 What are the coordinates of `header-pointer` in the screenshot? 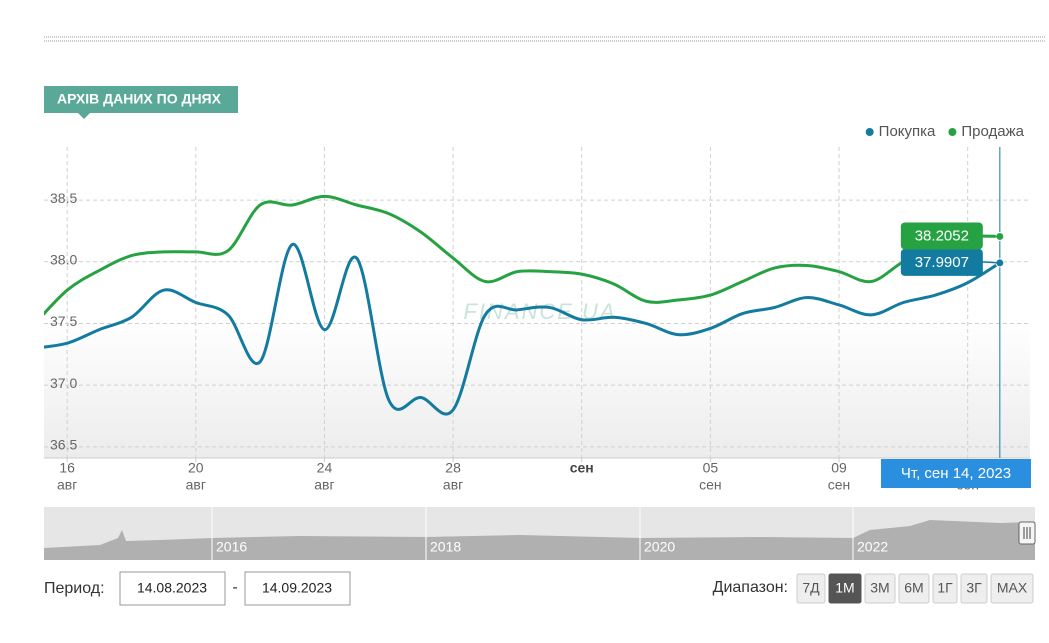 It's located at (84, 116).